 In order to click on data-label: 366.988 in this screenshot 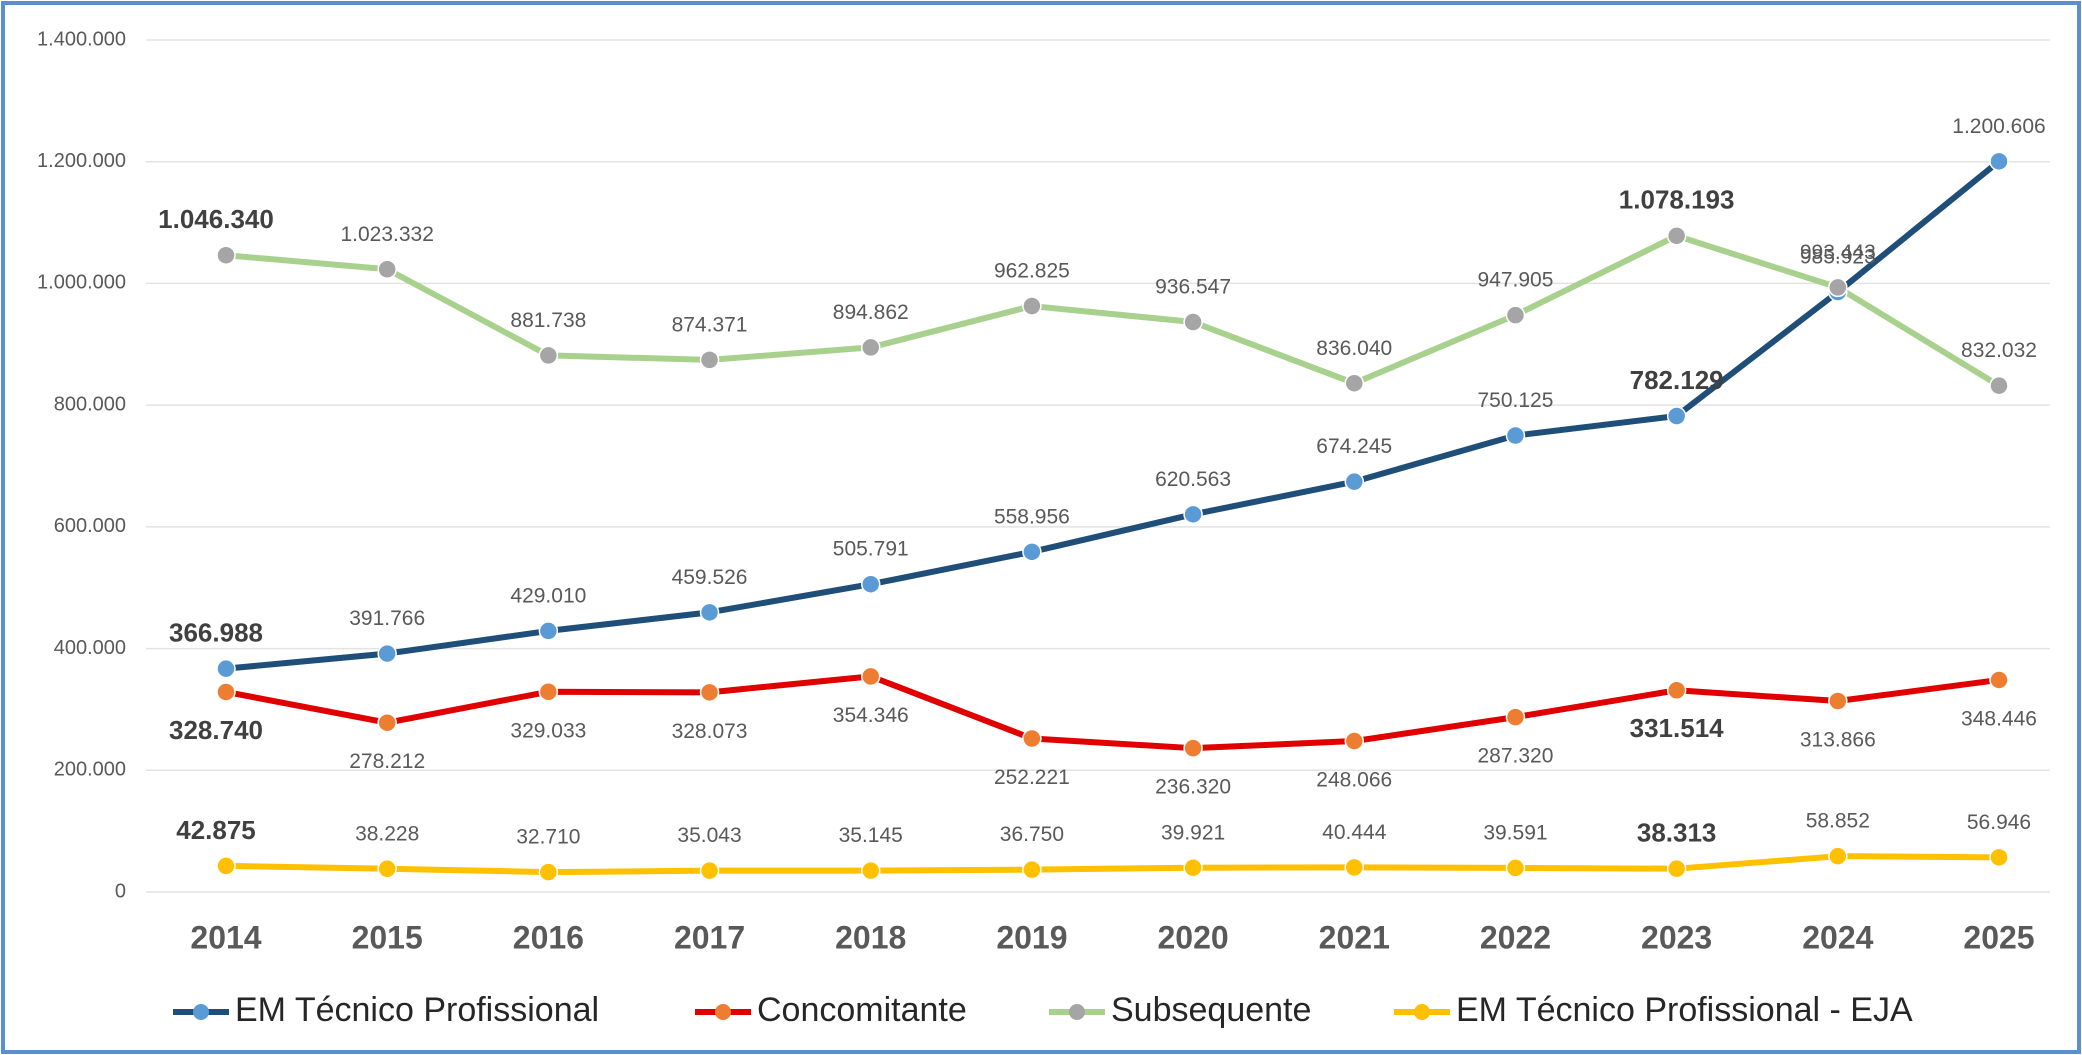, I will do `click(216, 633)`.